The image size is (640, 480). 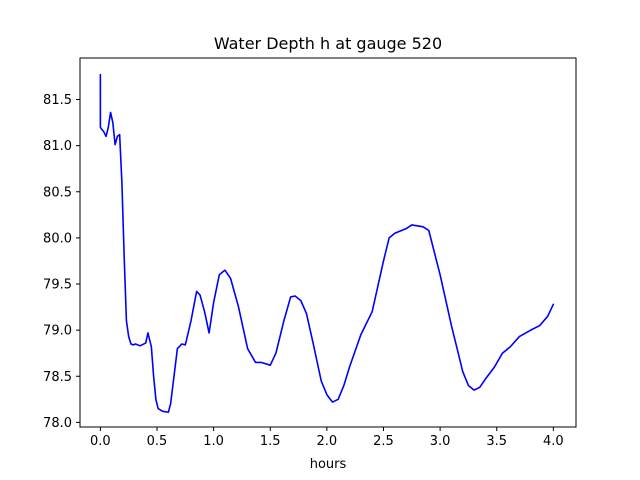 What do you see at coordinates (57, 100) in the screenshot?
I see `y-tick-label: 81.5` at bounding box center [57, 100].